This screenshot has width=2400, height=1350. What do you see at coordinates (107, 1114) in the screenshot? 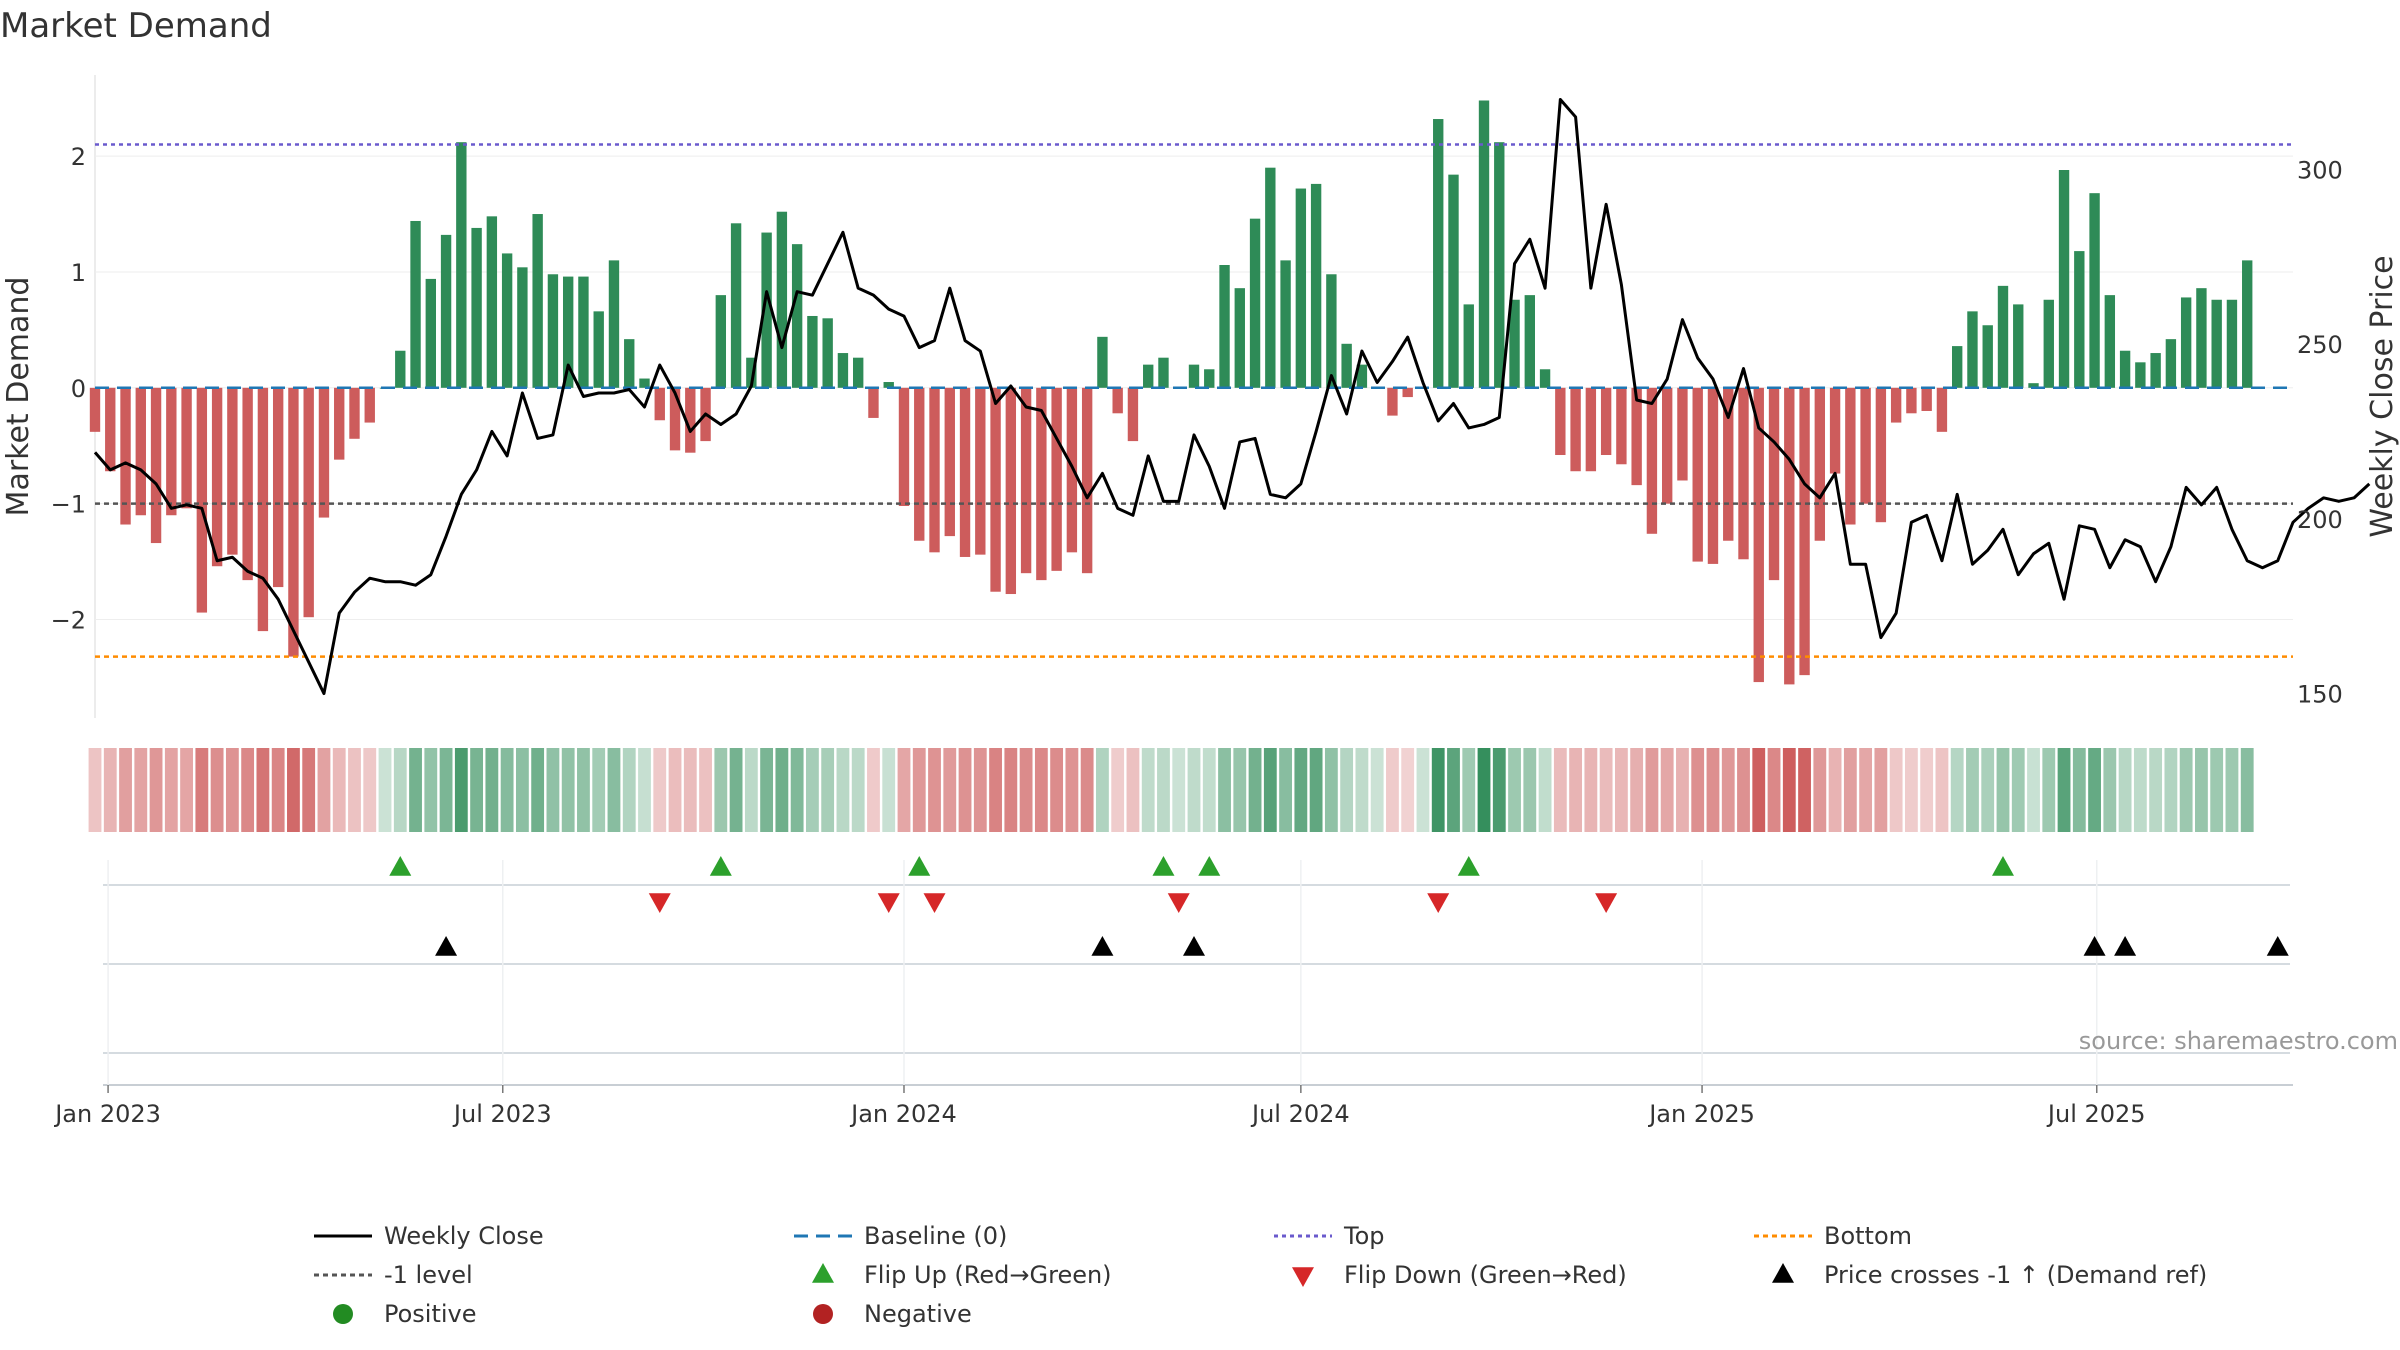
I see `x-tick-label: Jan 2023` at bounding box center [107, 1114].